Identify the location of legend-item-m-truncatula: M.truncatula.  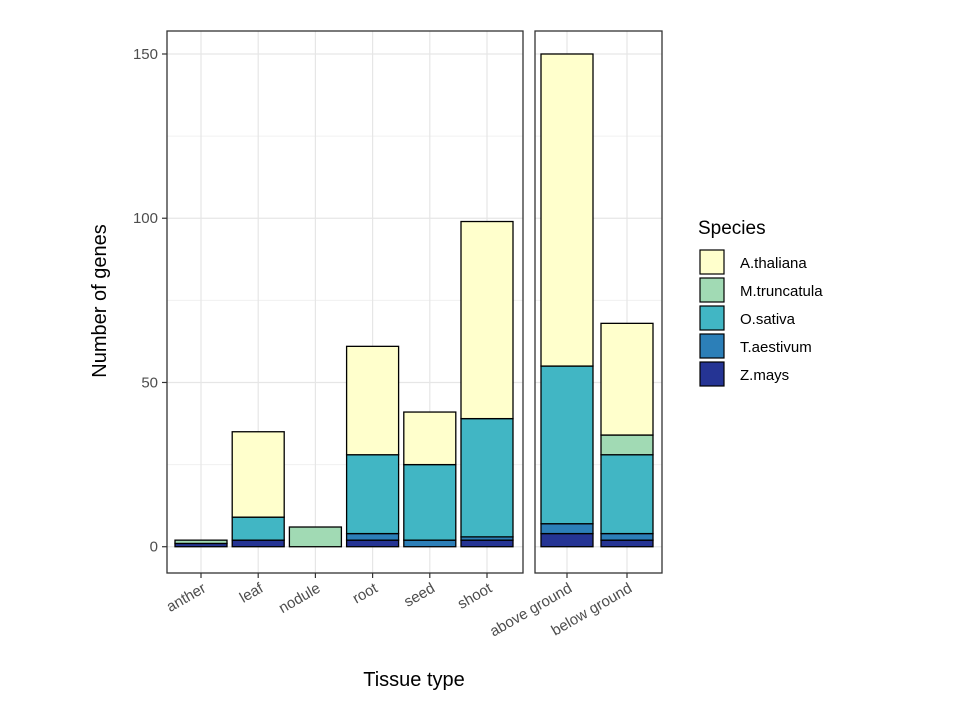
(761, 290).